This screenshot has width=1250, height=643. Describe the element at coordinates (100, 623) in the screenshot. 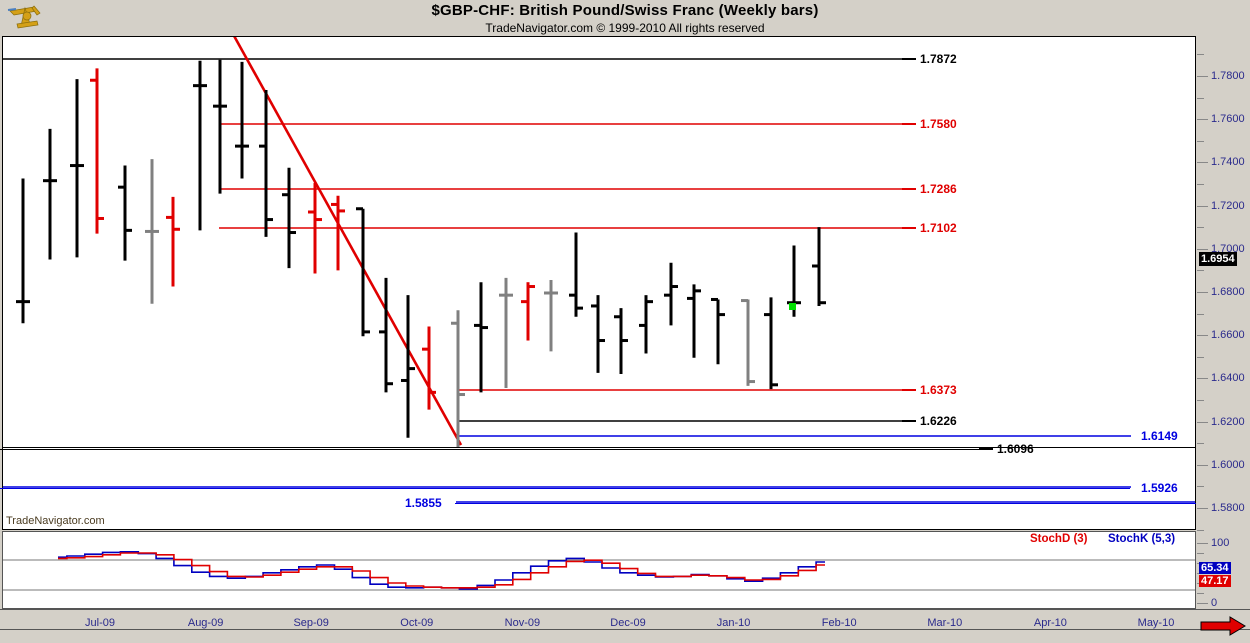

I see `x-axis-label: Jul-09` at that location.